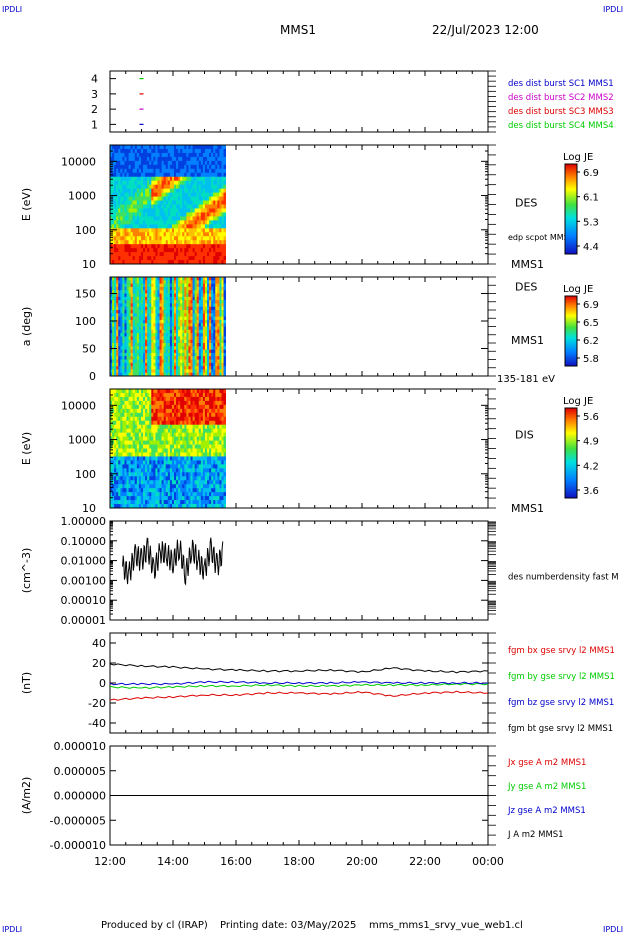 Image resolution: width=630 pixels, height=934 pixels. I want to click on colorbar-tick-label: 5.3, so click(591, 222).